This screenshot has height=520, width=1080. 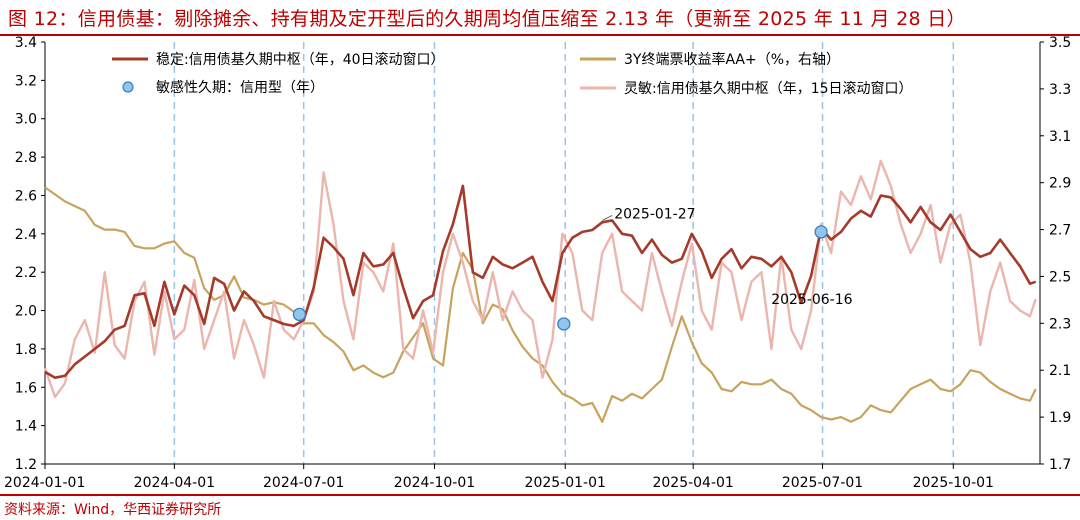 What do you see at coordinates (607, 217) in the screenshot?
I see `annotation-leader` at bounding box center [607, 217].